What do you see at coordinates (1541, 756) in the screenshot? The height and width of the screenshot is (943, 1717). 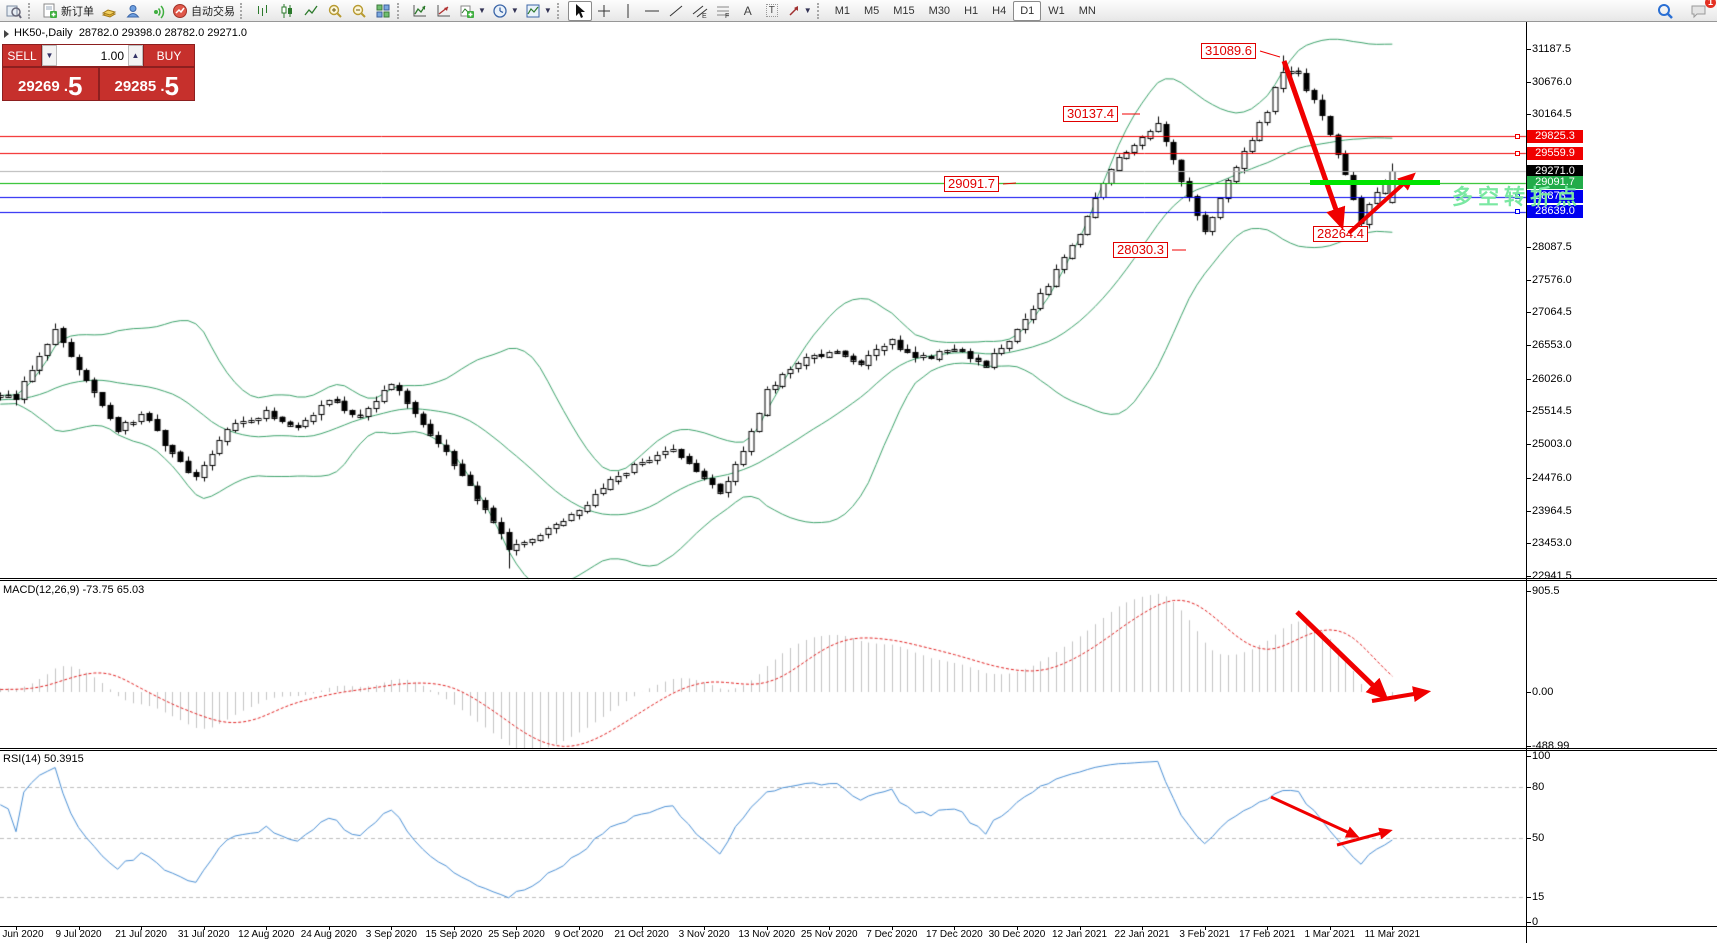 I see `rsi-tick-label: 100` at bounding box center [1541, 756].